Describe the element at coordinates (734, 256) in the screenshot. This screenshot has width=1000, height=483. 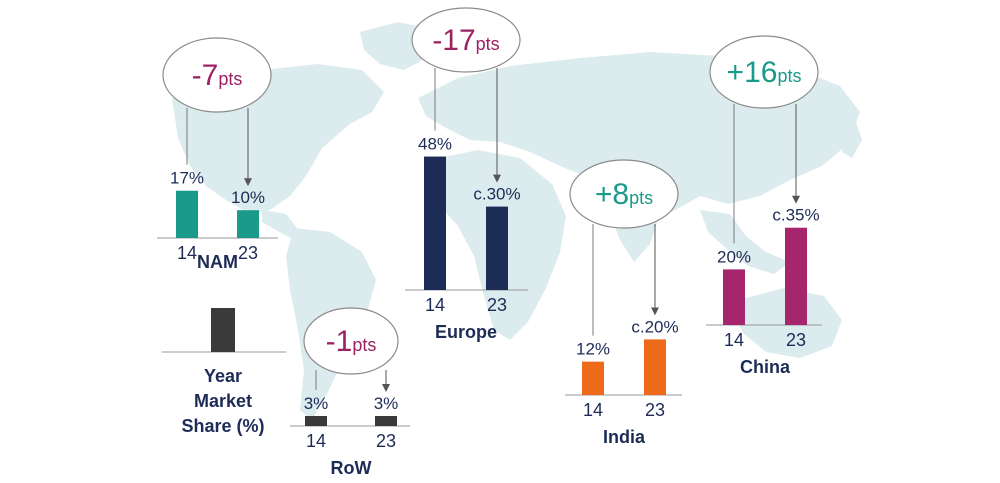
I see `china-value-label-14: 20%` at that location.